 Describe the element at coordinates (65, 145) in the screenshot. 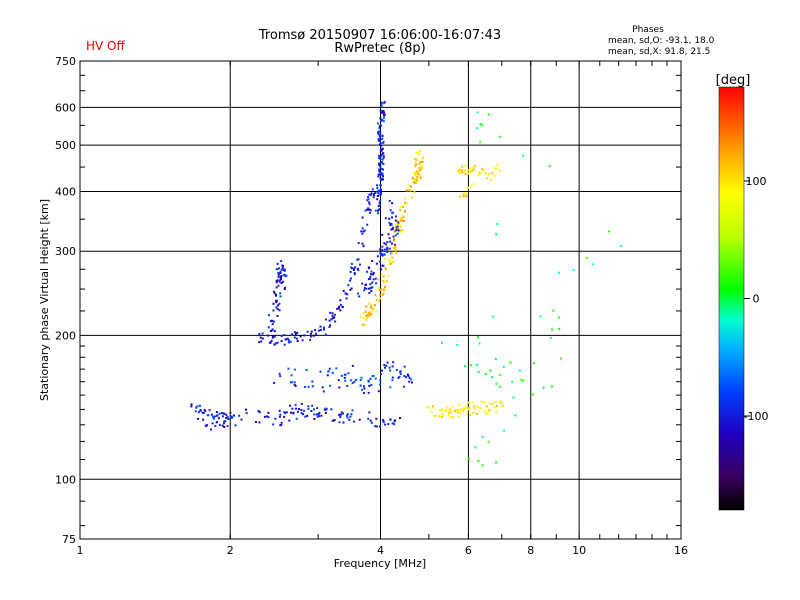

I see `y-tick-label: 500` at that location.